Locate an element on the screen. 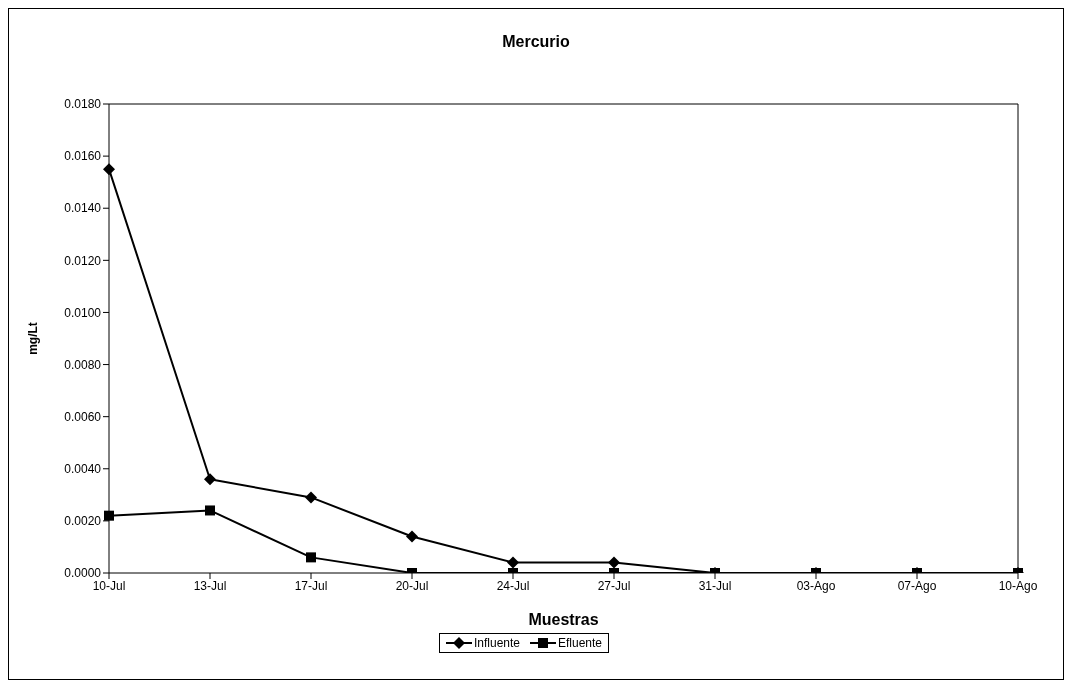 Image resolution: width=1072 pixels, height=688 pixels. y-tick-label: 0.0040 is located at coordinates (83, 469).